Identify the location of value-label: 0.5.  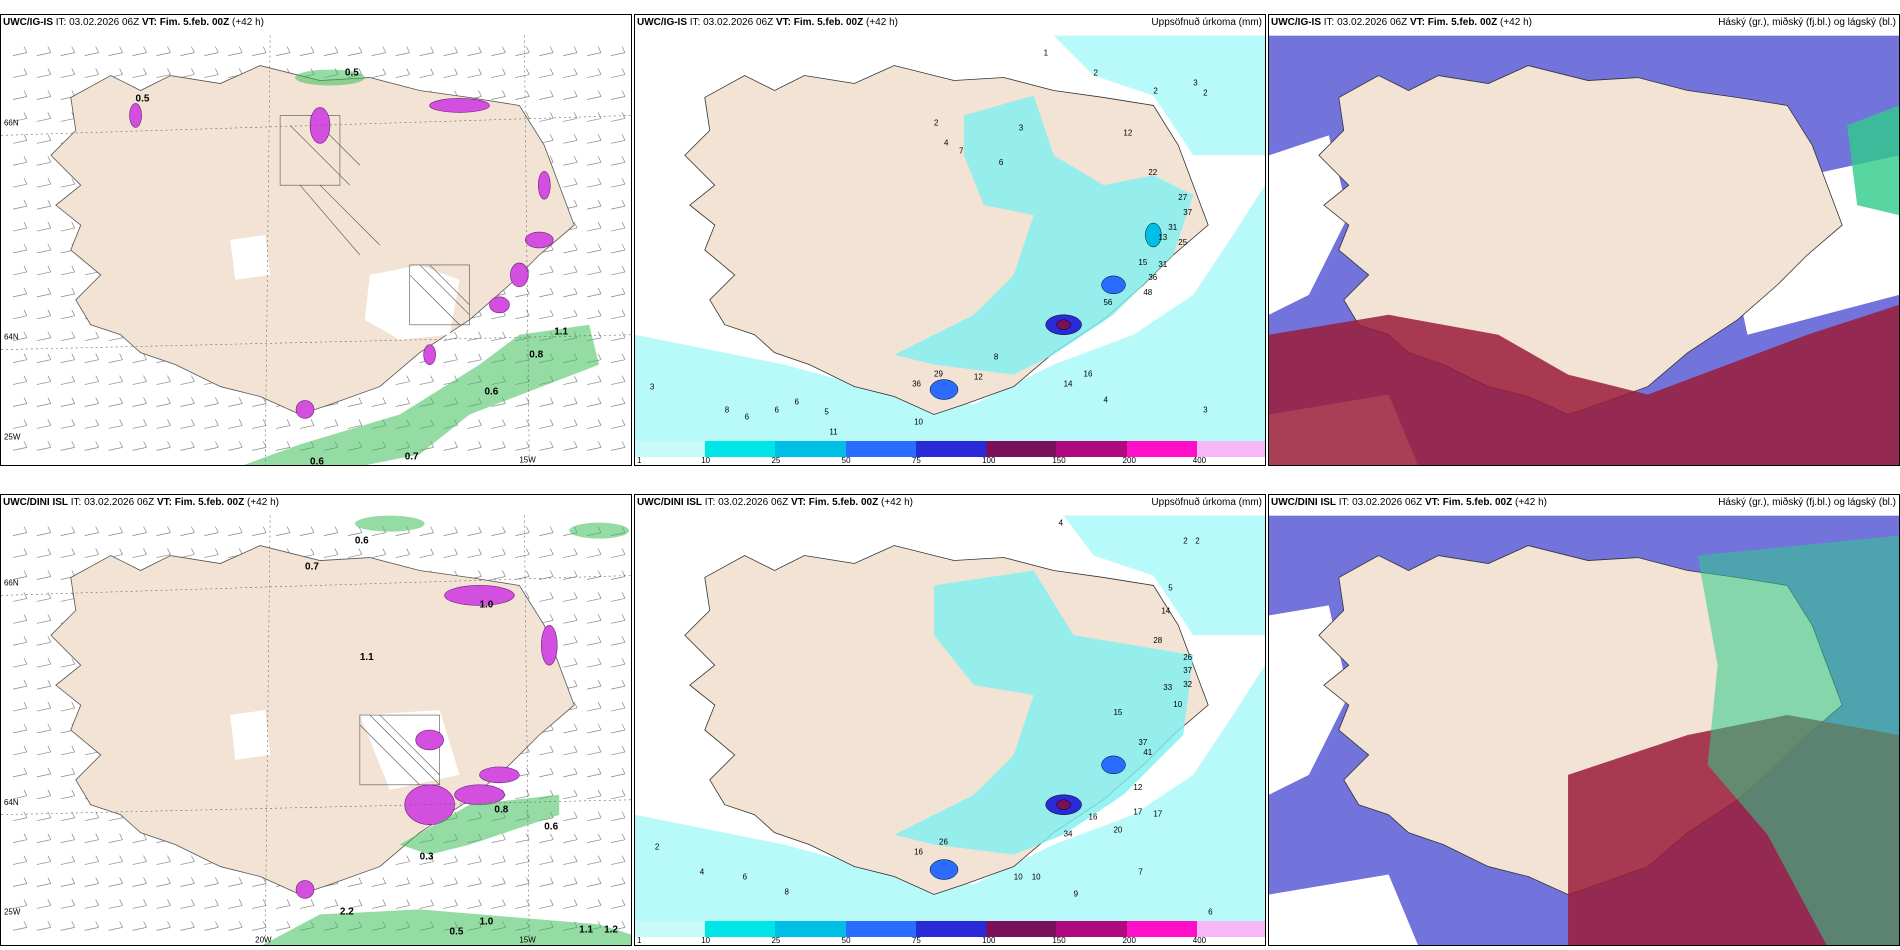
(143, 98).